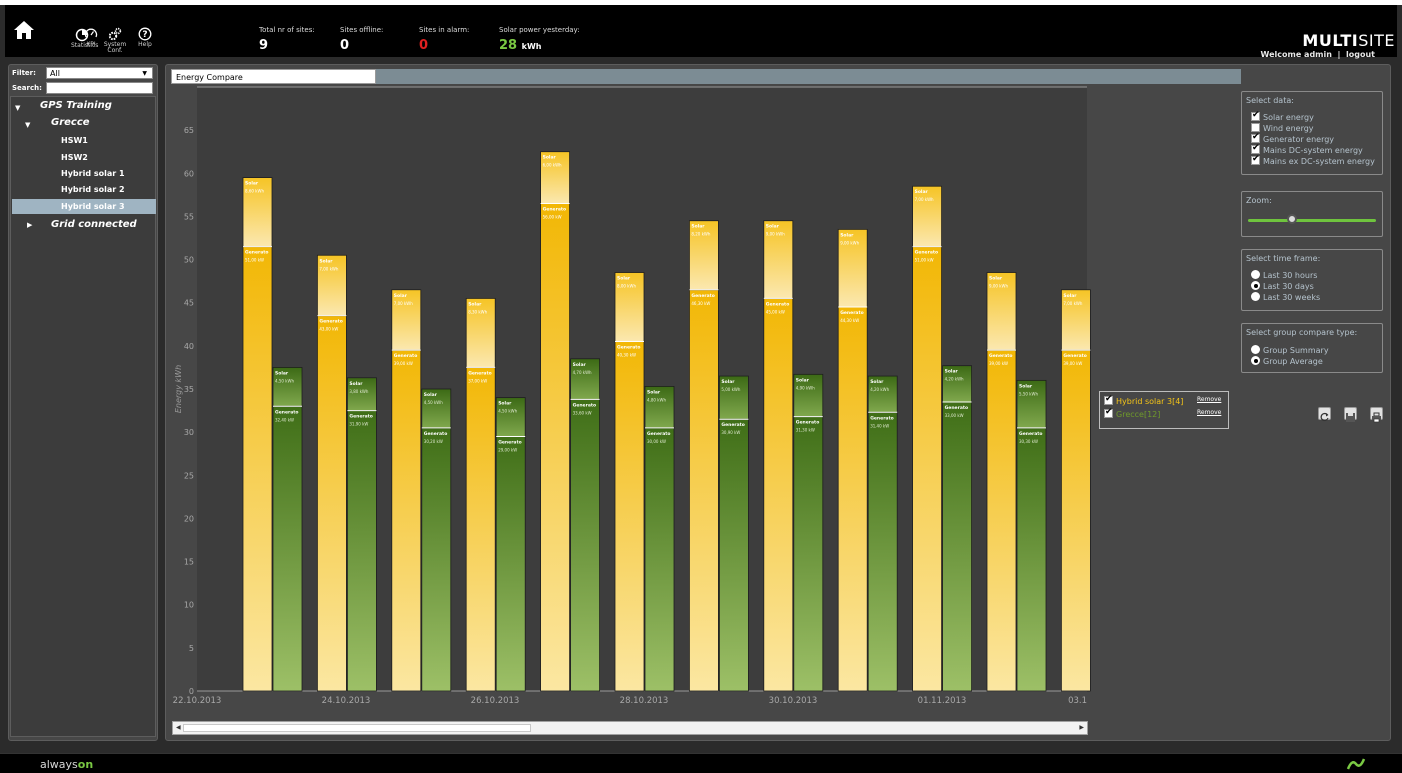 The height and width of the screenshot is (773, 1402). I want to click on bar-value-generator: 30,00 kW, so click(656, 441).